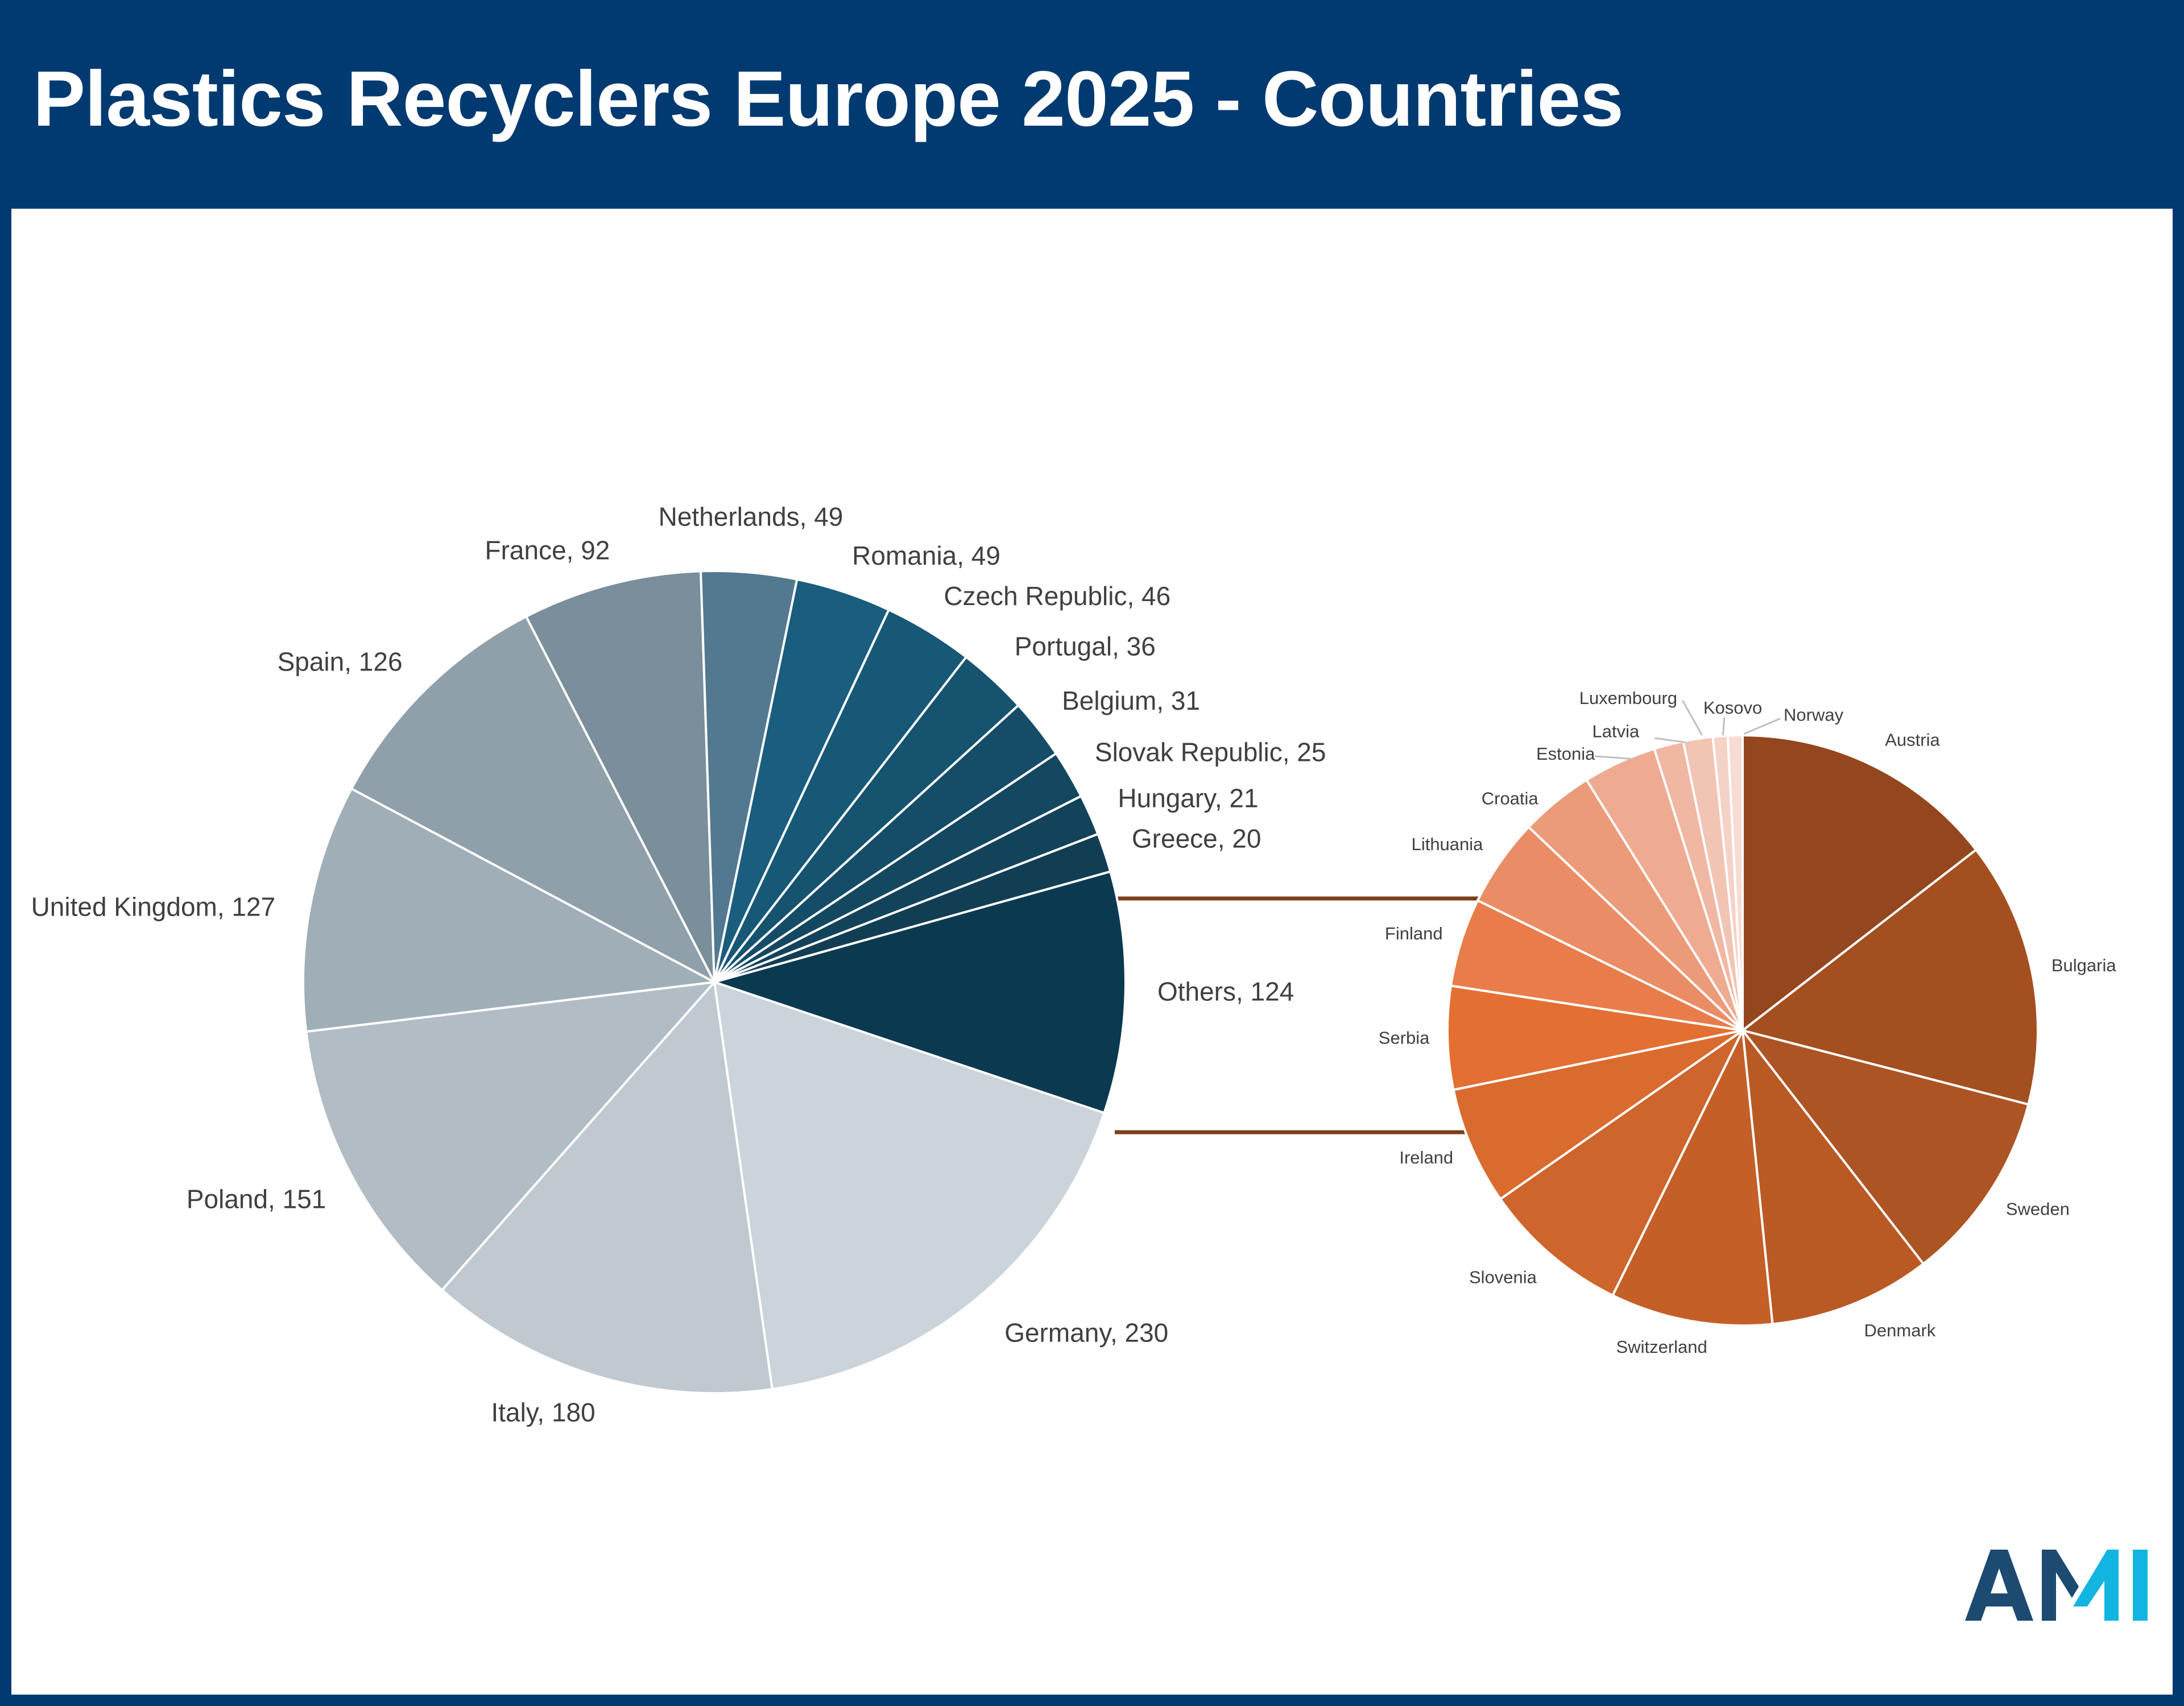  I want to click on sub-slice-label: Serbia, so click(1404, 1038).